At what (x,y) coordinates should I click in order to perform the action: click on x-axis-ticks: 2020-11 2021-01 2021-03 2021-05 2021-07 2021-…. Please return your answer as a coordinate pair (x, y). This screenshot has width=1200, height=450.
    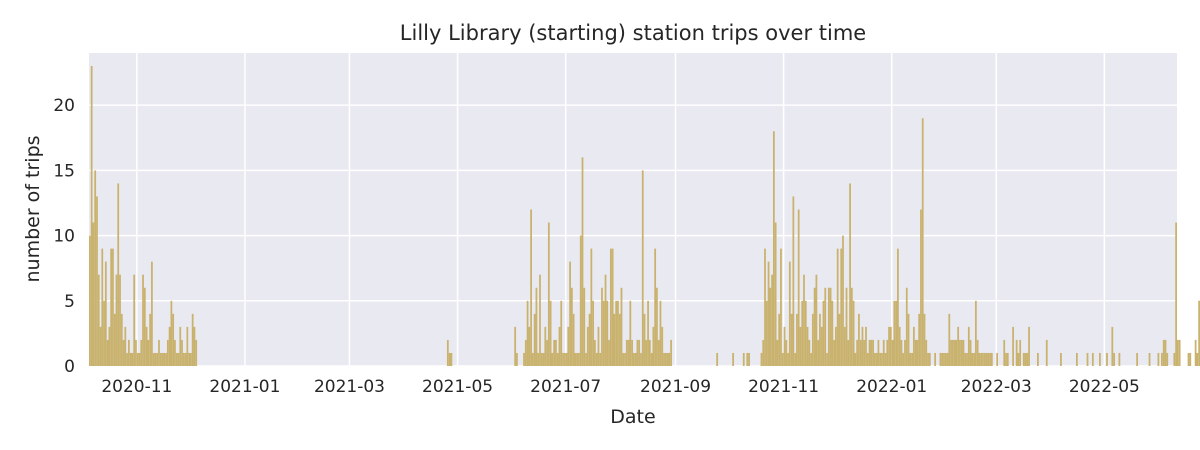
    Looking at the image, I should click on (620, 387).